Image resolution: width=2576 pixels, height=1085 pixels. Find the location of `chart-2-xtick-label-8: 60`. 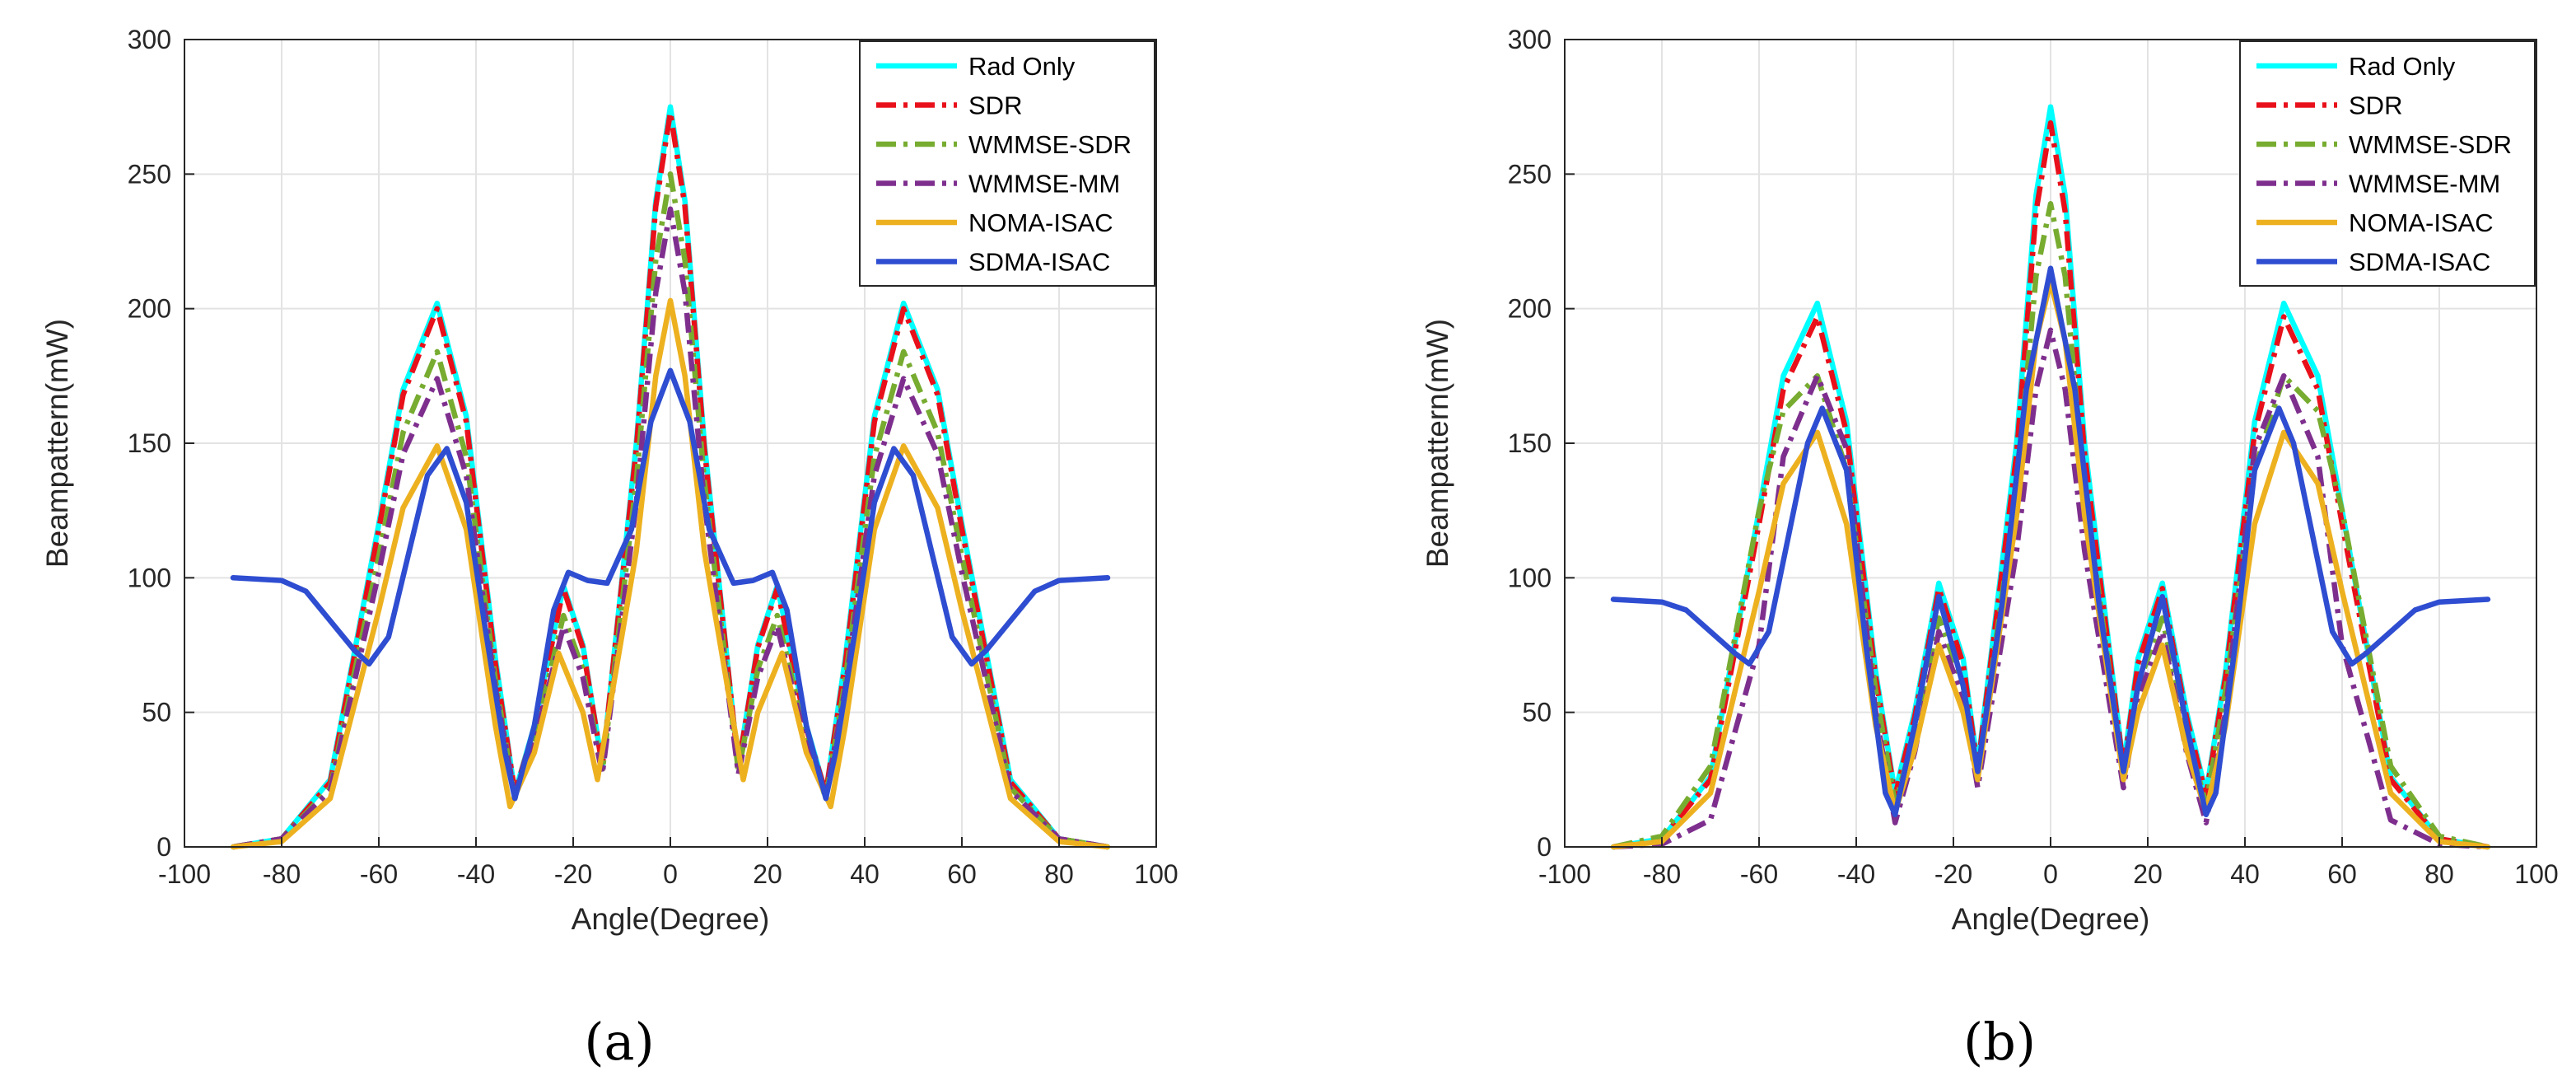

chart-2-xtick-label-8: 60 is located at coordinates (2342, 874).